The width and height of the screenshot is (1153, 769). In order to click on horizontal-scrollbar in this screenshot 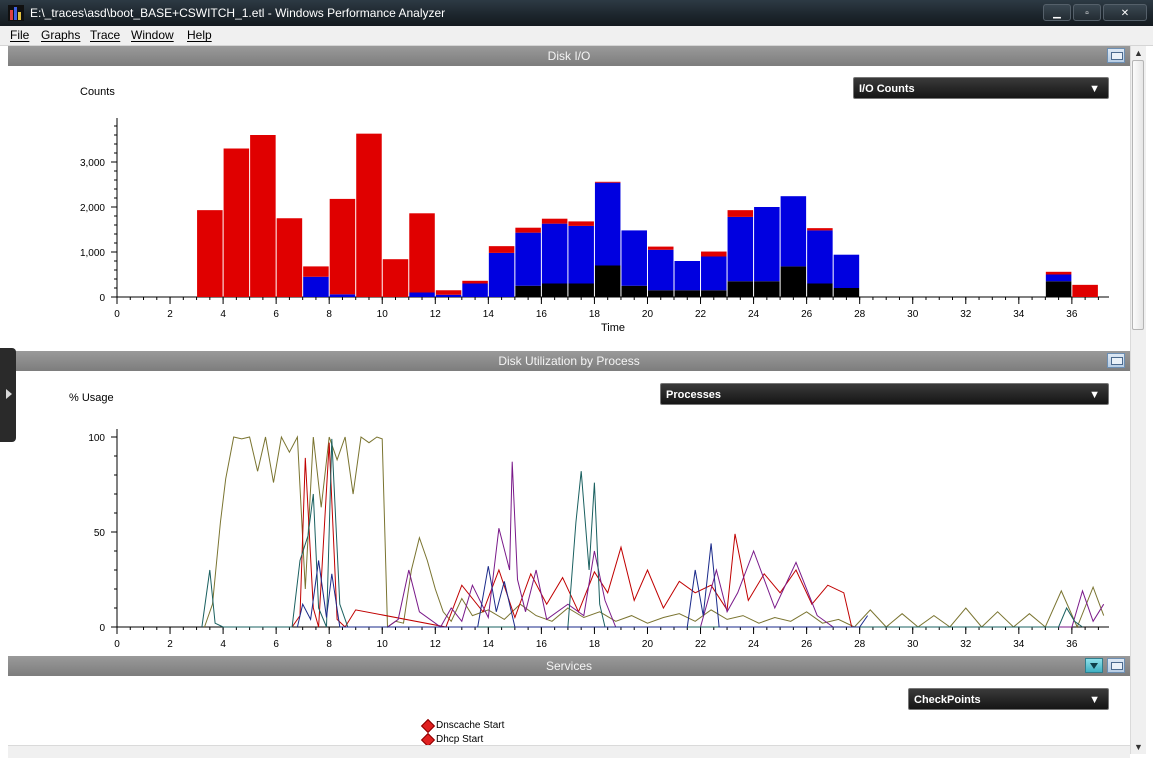, I will do `click(569, 751)`.